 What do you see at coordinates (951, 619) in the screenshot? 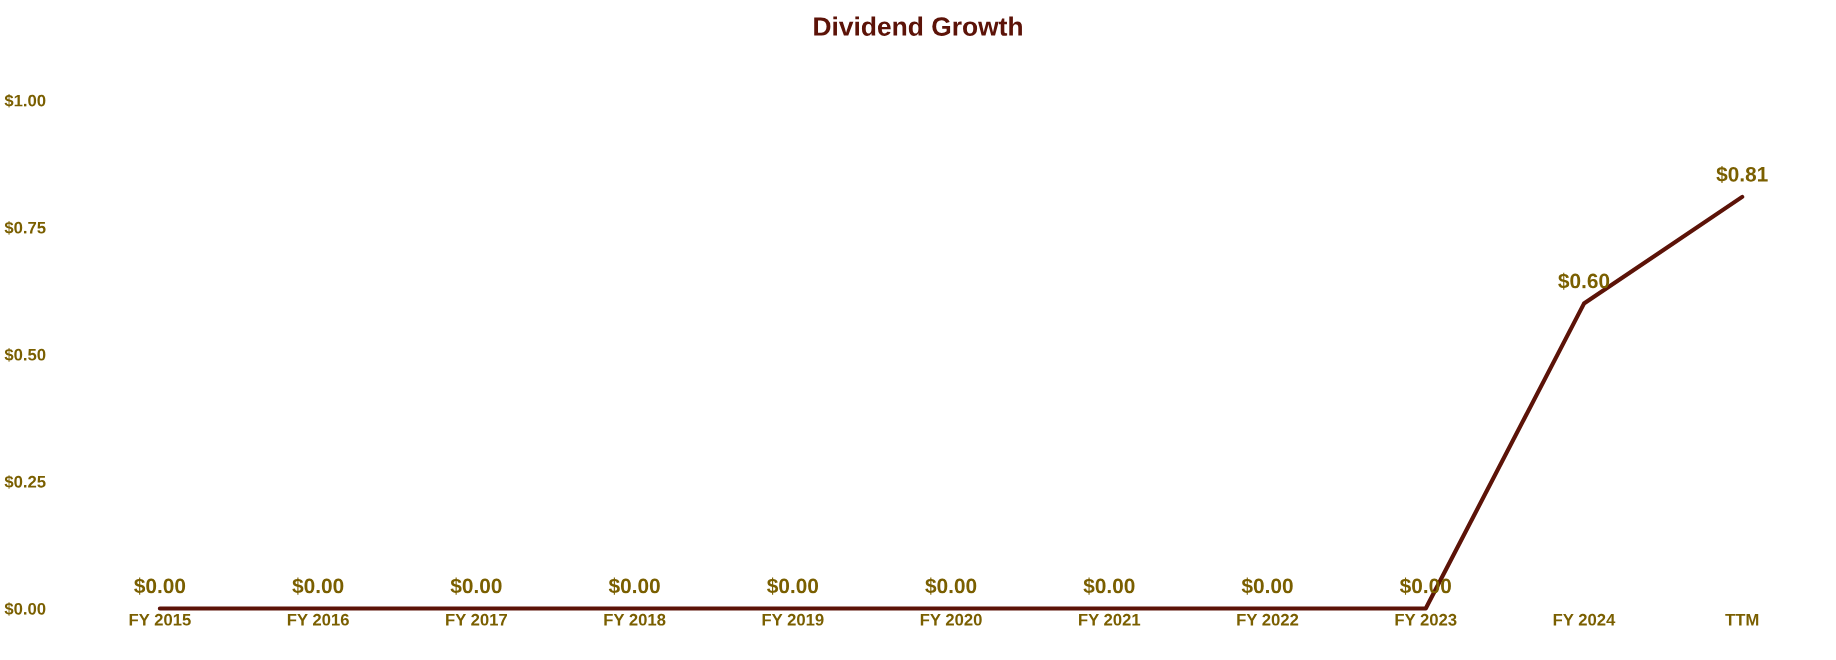
I see `x-tick-label: FY 2020` at bounding box center [951, 619].